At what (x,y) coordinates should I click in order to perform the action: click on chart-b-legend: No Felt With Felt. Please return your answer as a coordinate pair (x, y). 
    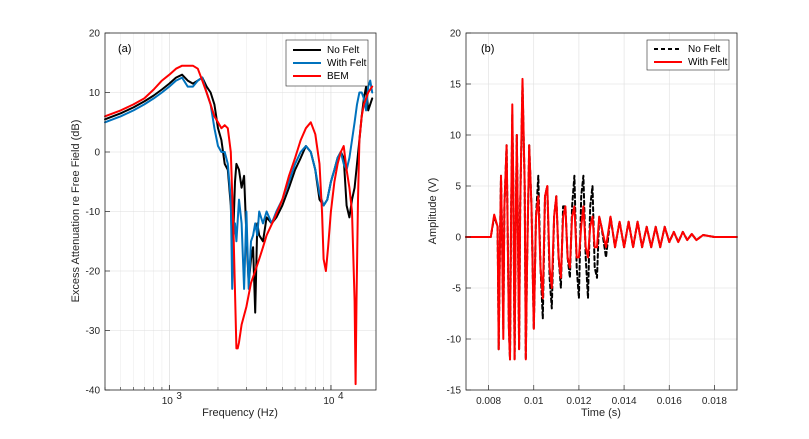
    Looking at the image, I should click on (688, 55).